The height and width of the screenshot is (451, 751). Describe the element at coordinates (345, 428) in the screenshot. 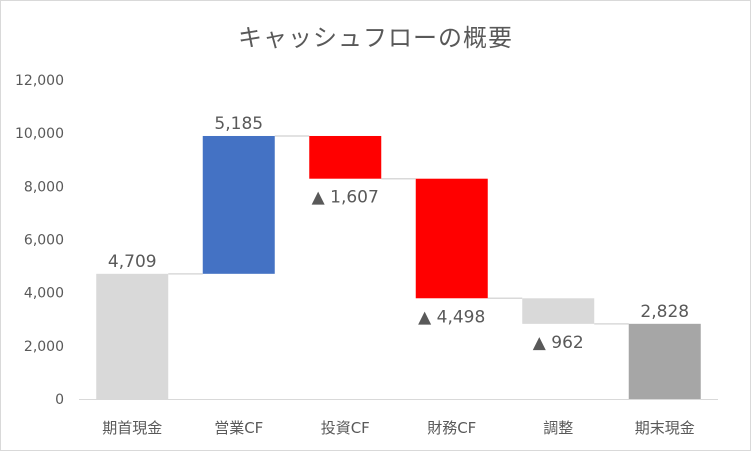

I see `x-category-label: 投資CF` at that location.